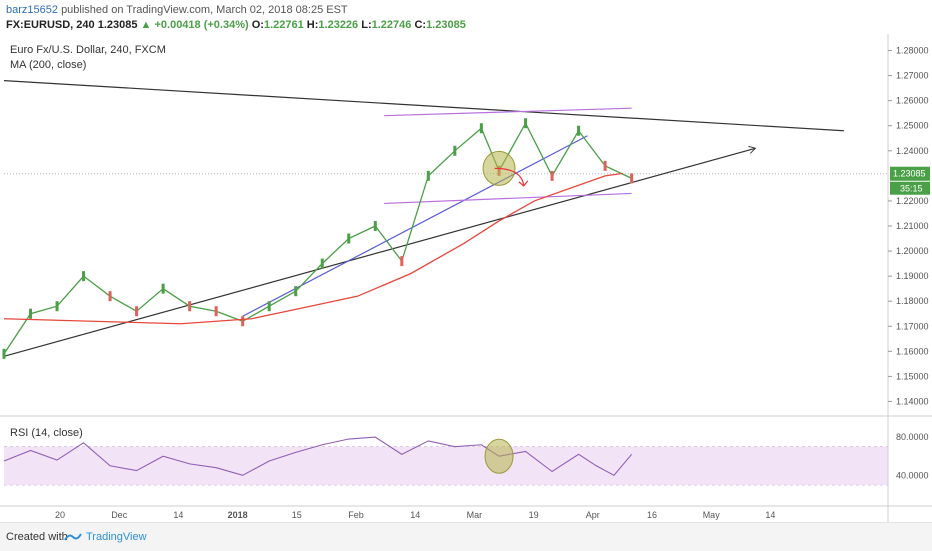  I want to click on open-value: 1.22761, so click(283, 25).